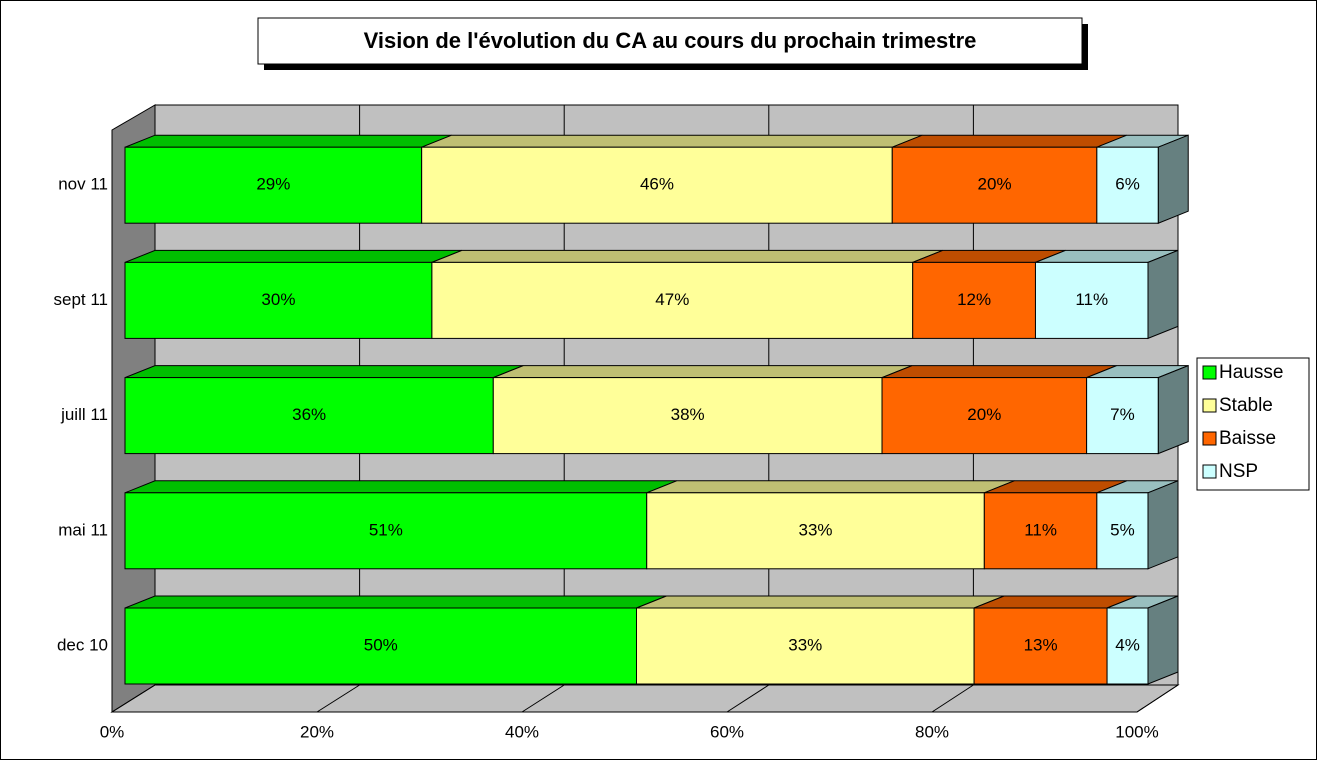  What do you see at coordinates (317, 731) in the screenshot?
I see `x-tick-label: 20%` at bounding box center [317, 731].